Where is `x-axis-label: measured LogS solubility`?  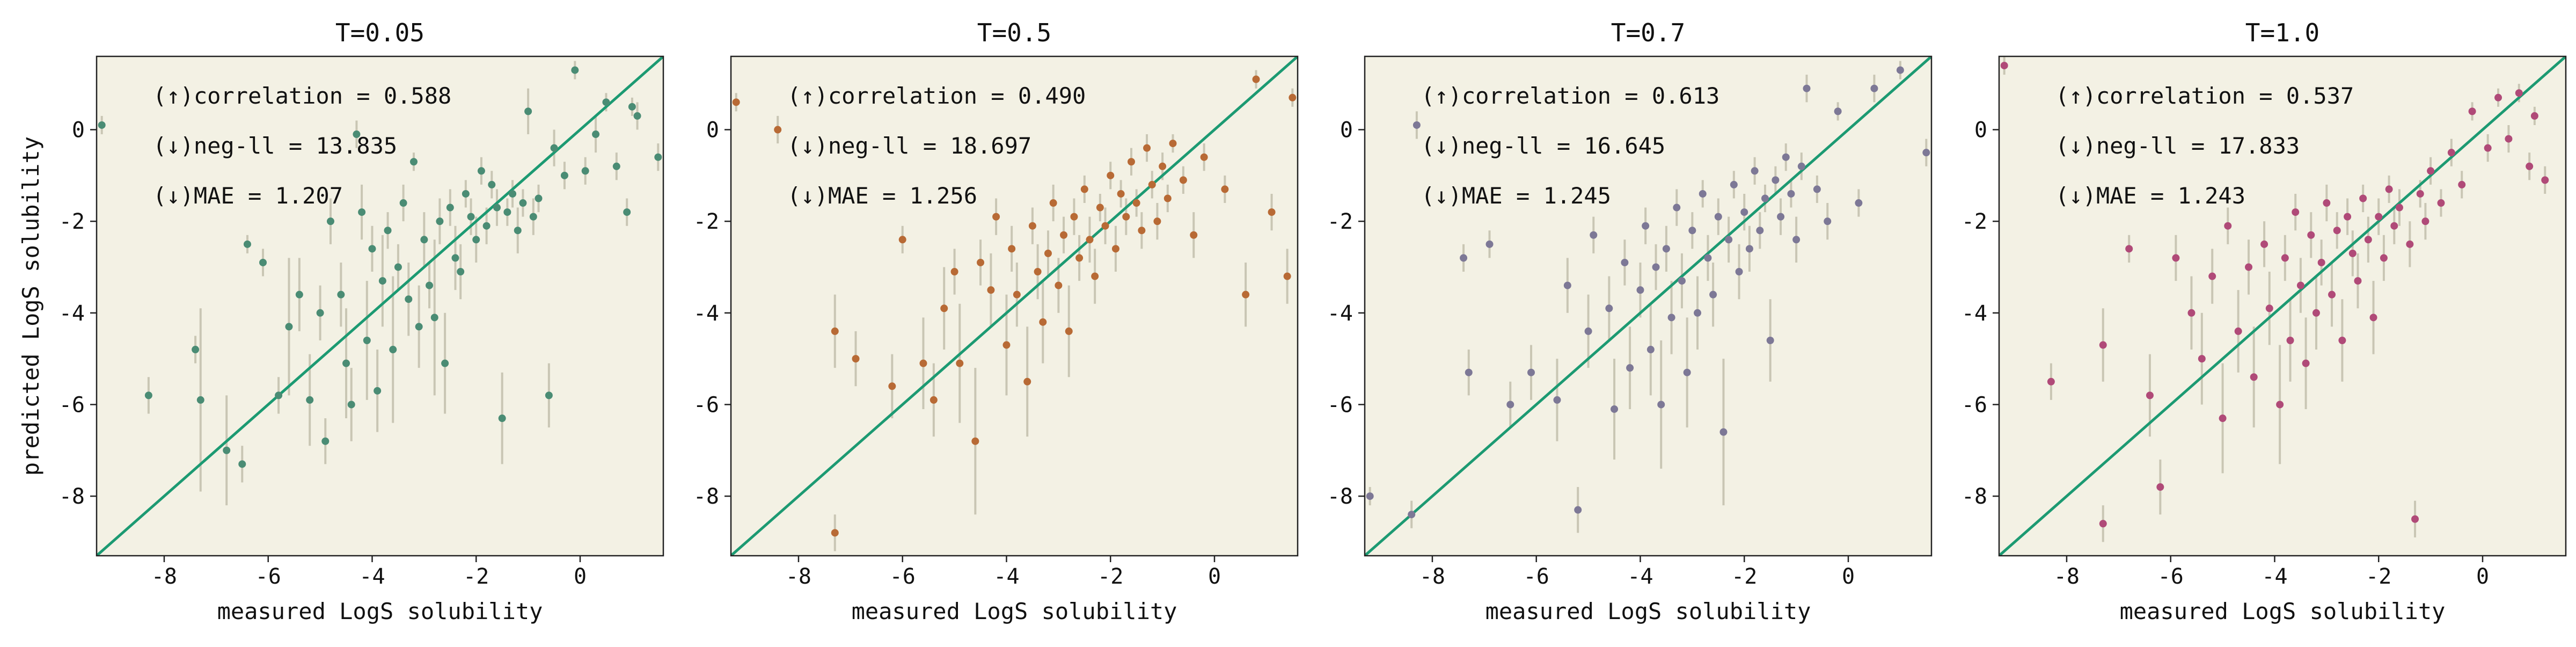
x-axis-label: measured LogS solubility is located at coordinates (2283, 611).